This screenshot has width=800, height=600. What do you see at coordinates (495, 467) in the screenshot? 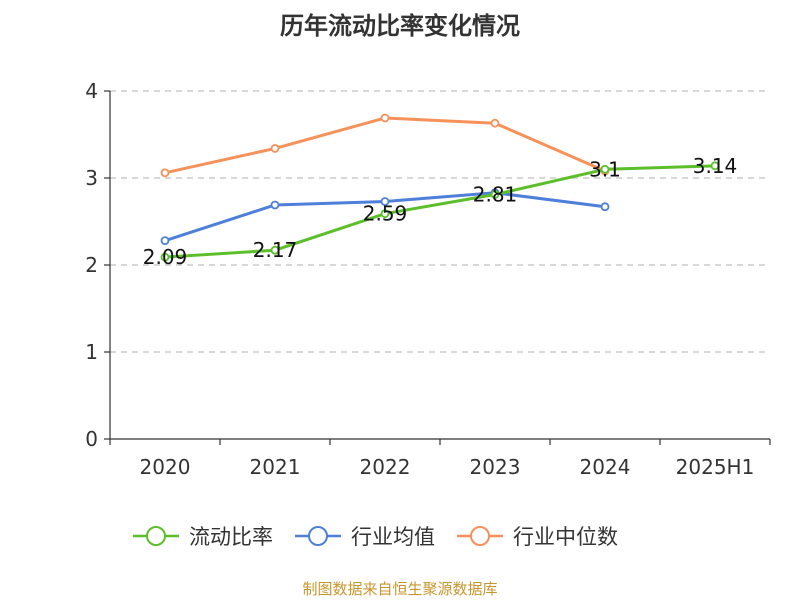
I see `x-tick-label-2023: 2023` at bounding box center [495, 467].